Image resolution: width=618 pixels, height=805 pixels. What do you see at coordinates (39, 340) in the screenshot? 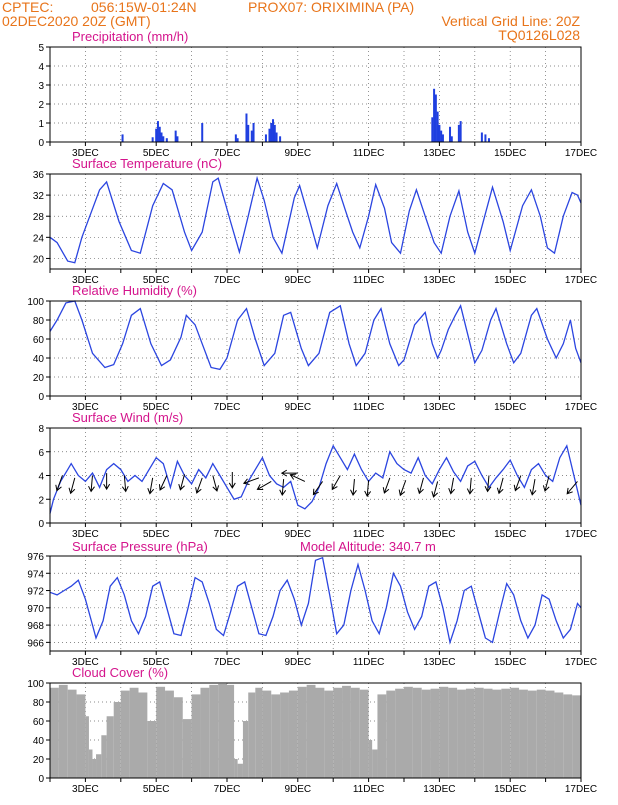
I see `rh-ytick-label: 60` at bounding box center [39, 340].